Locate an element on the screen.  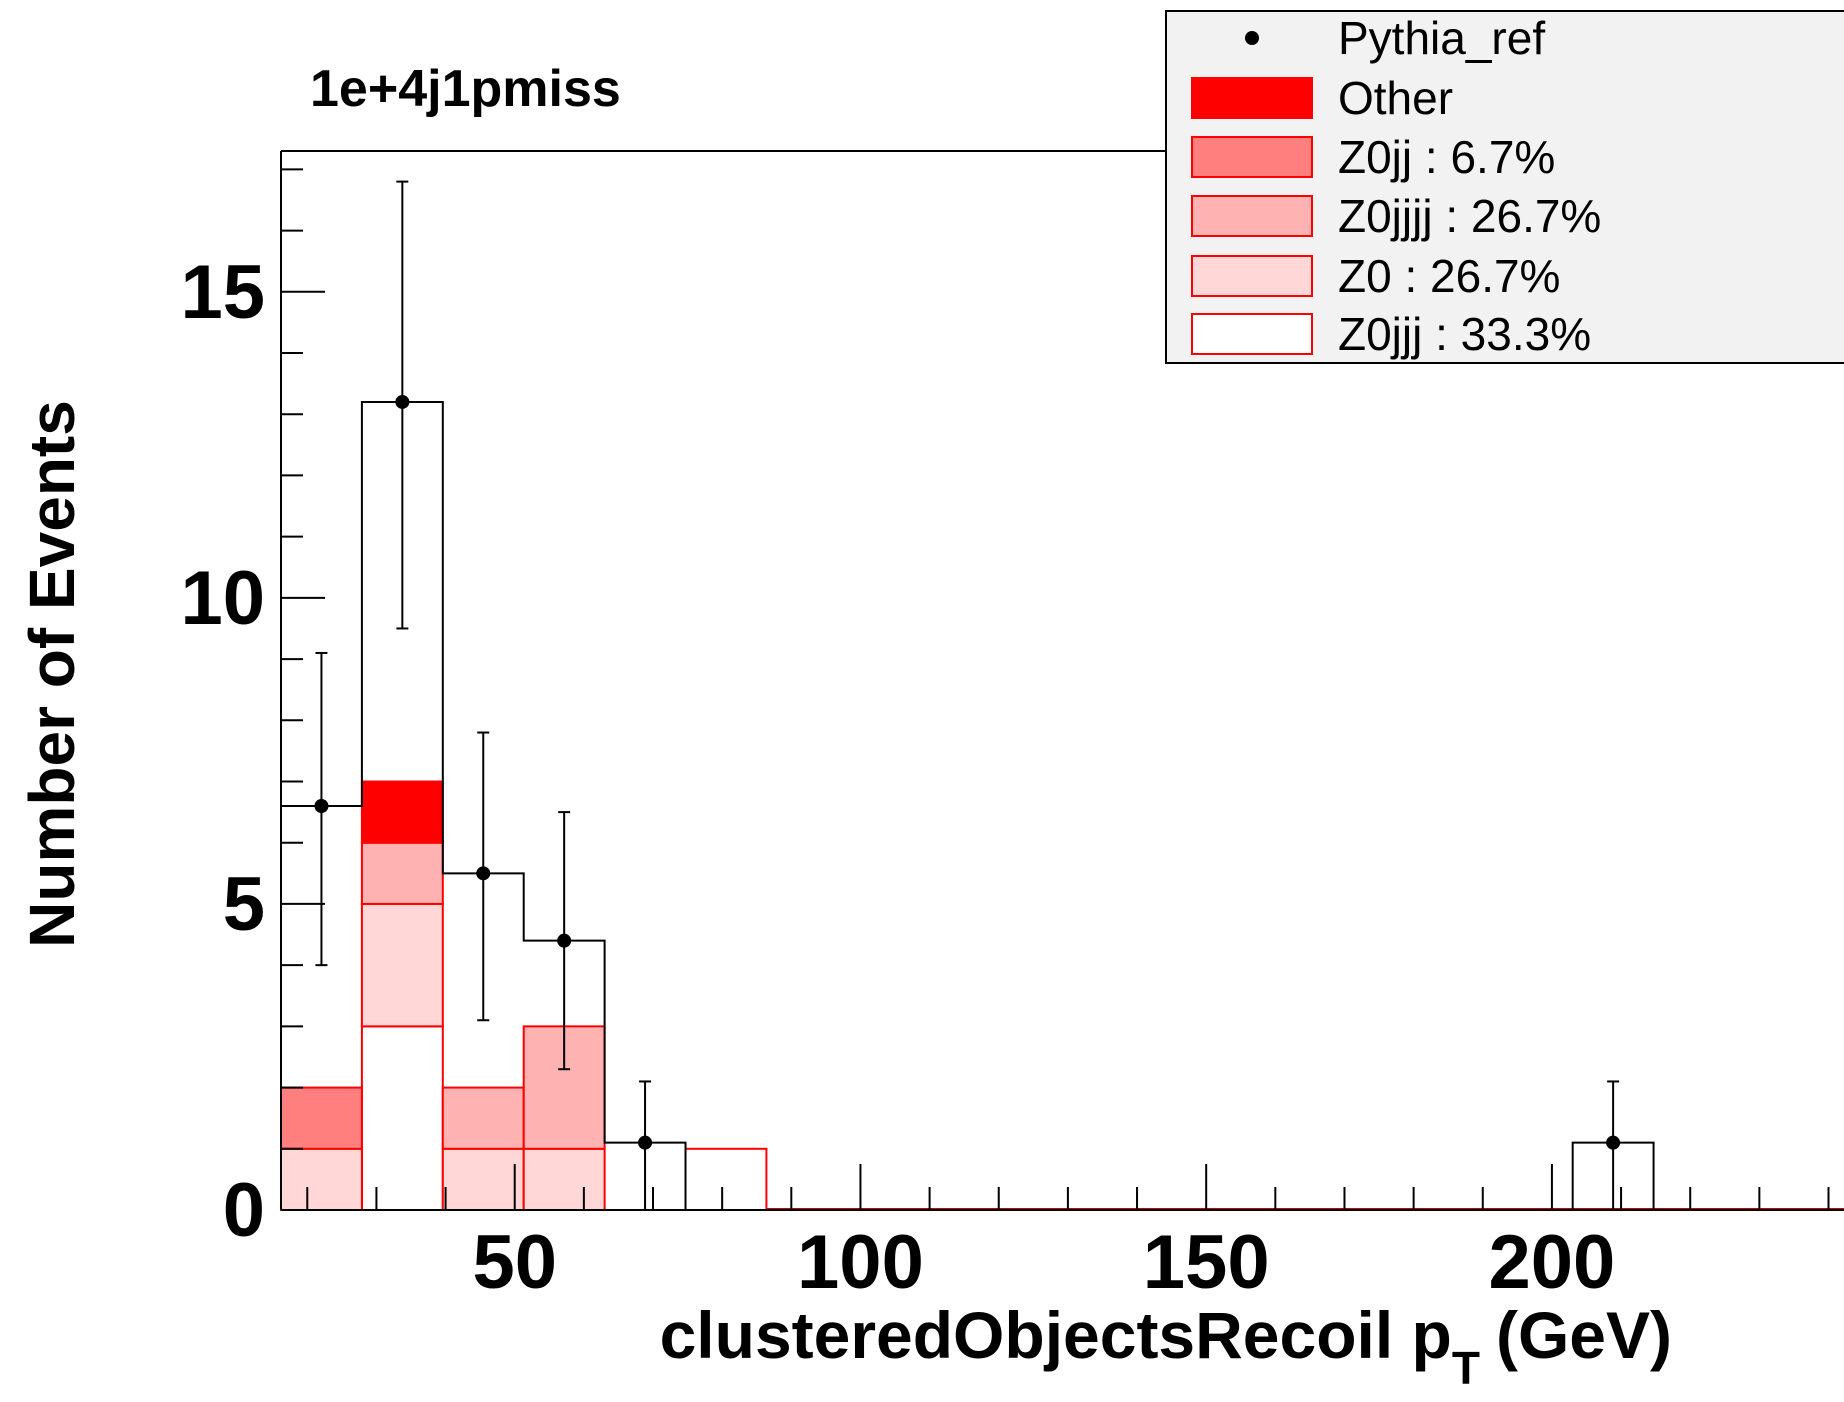
y-tick-label-5: 5 is located at coordinates (244, 904).